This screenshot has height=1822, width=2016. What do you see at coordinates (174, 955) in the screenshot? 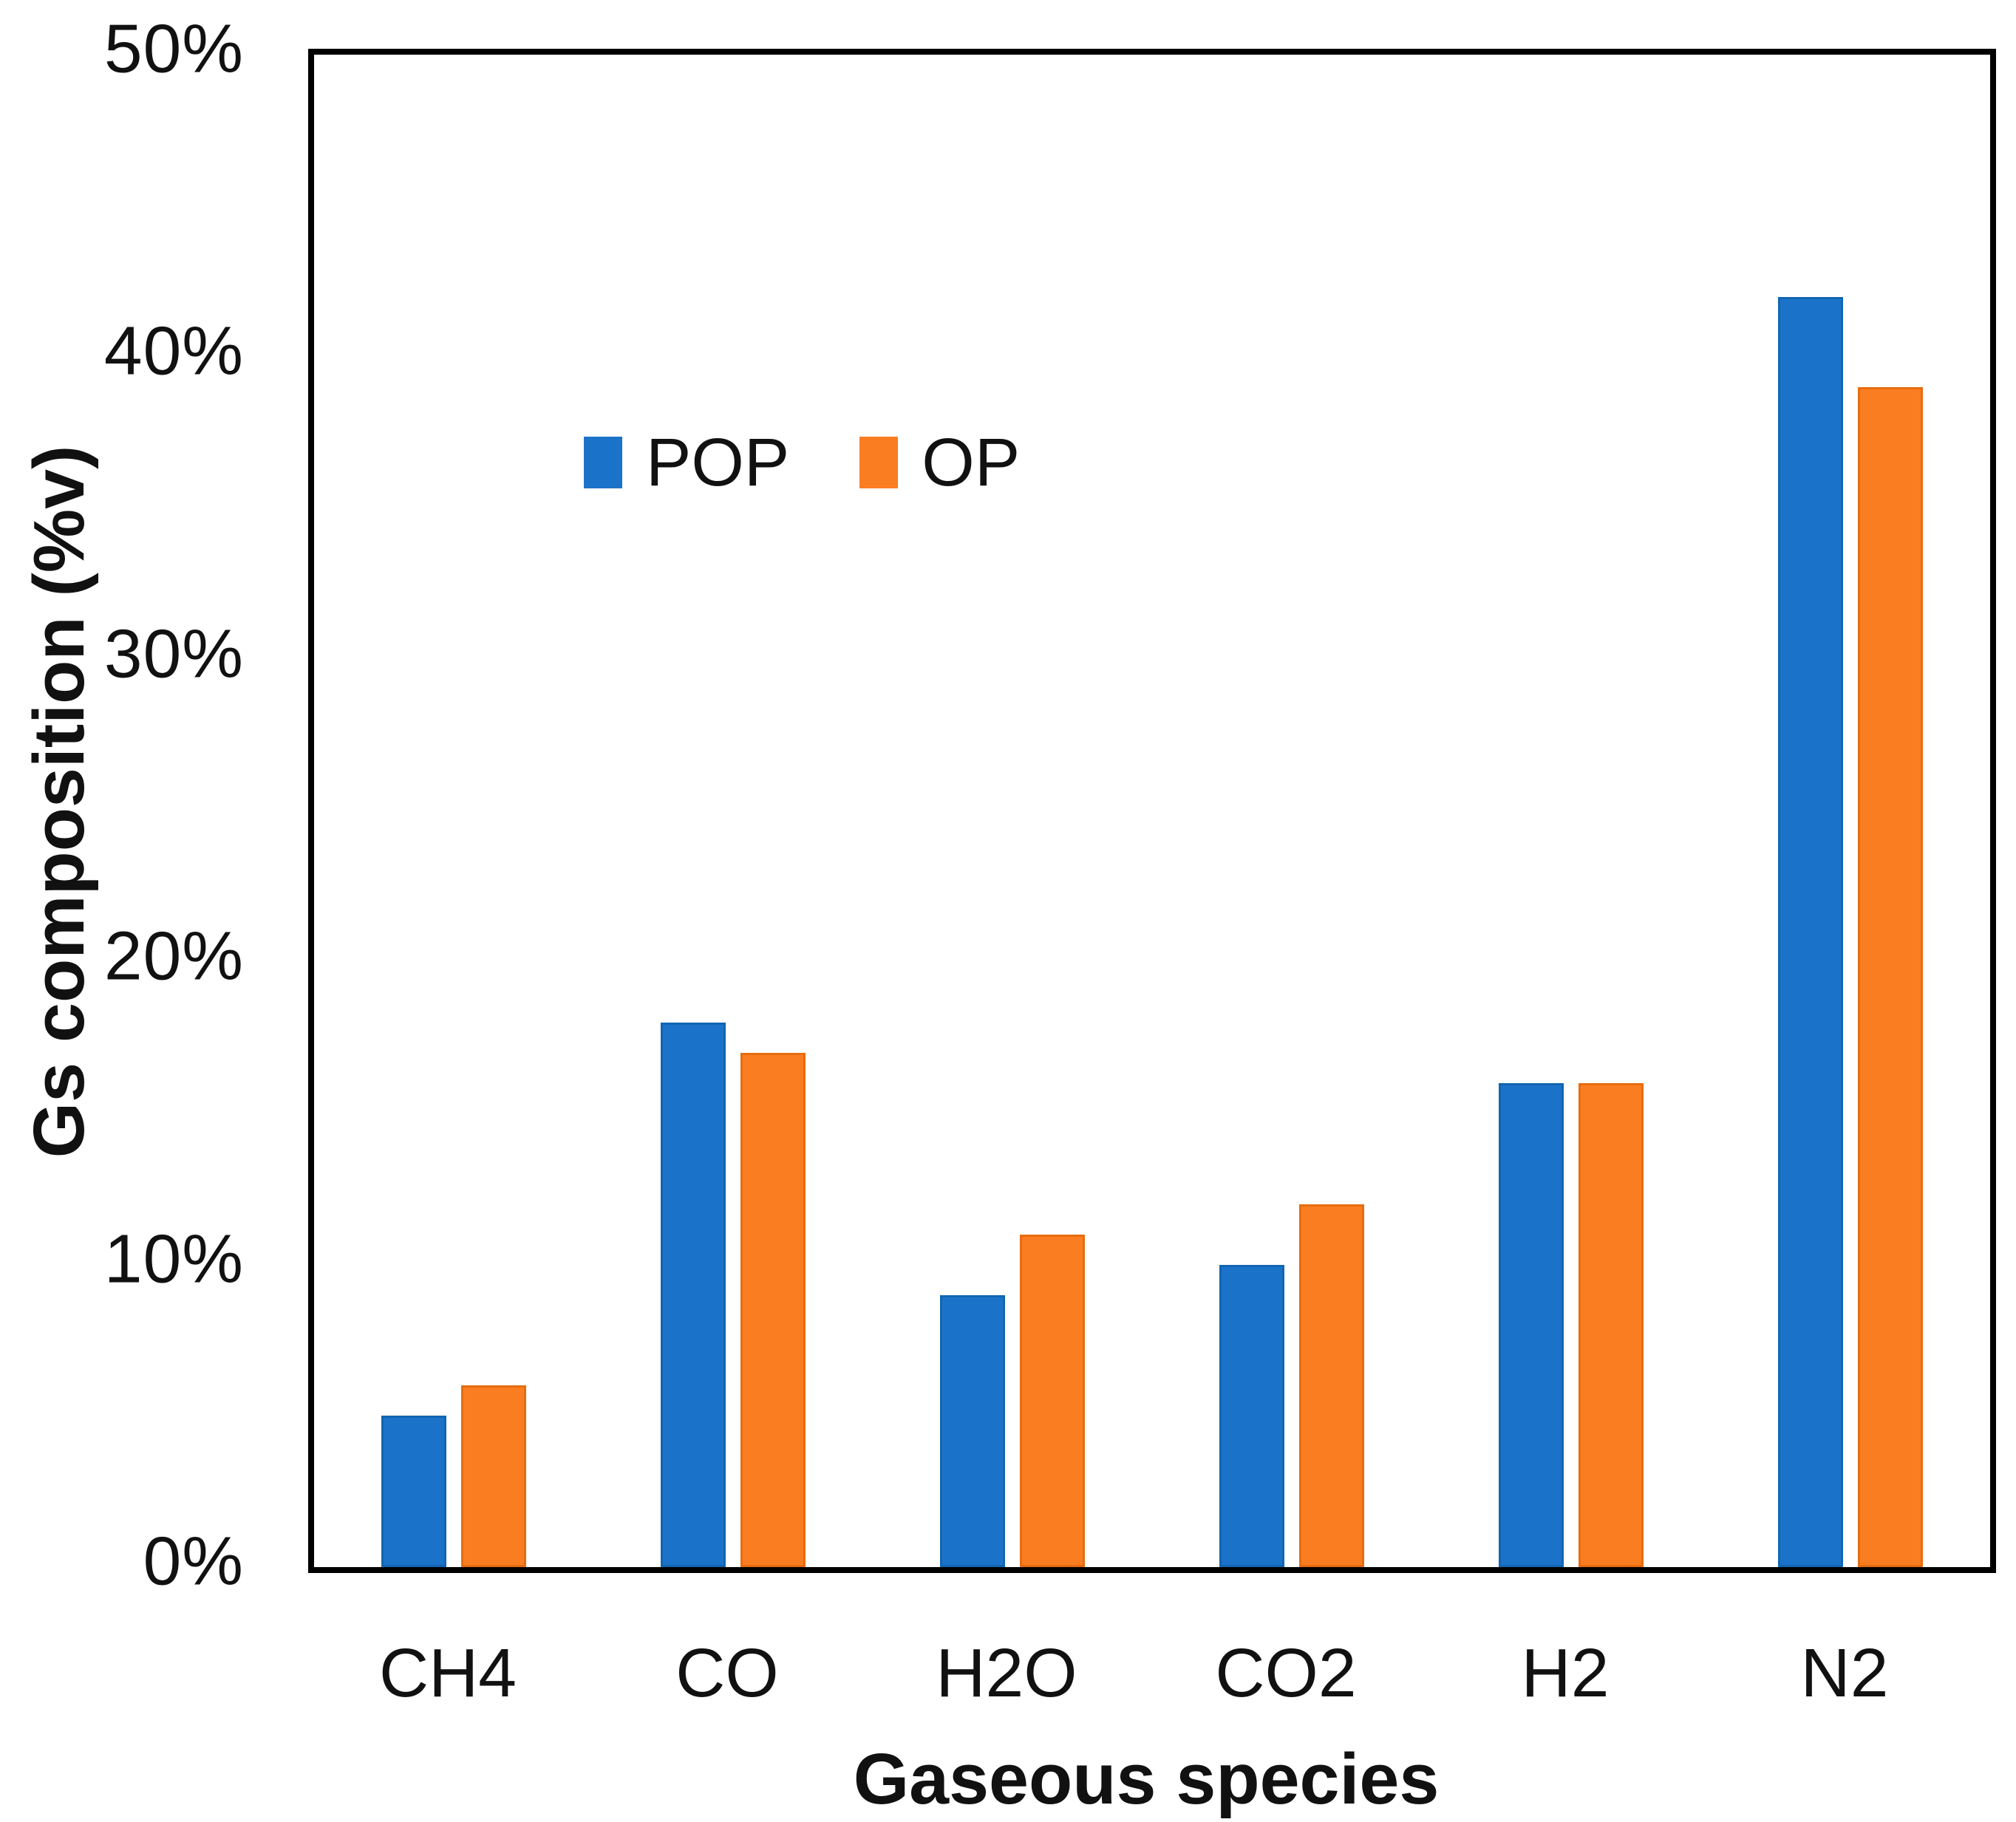
I see `y-tick-label: 20%` at bounding box center [174, 955].